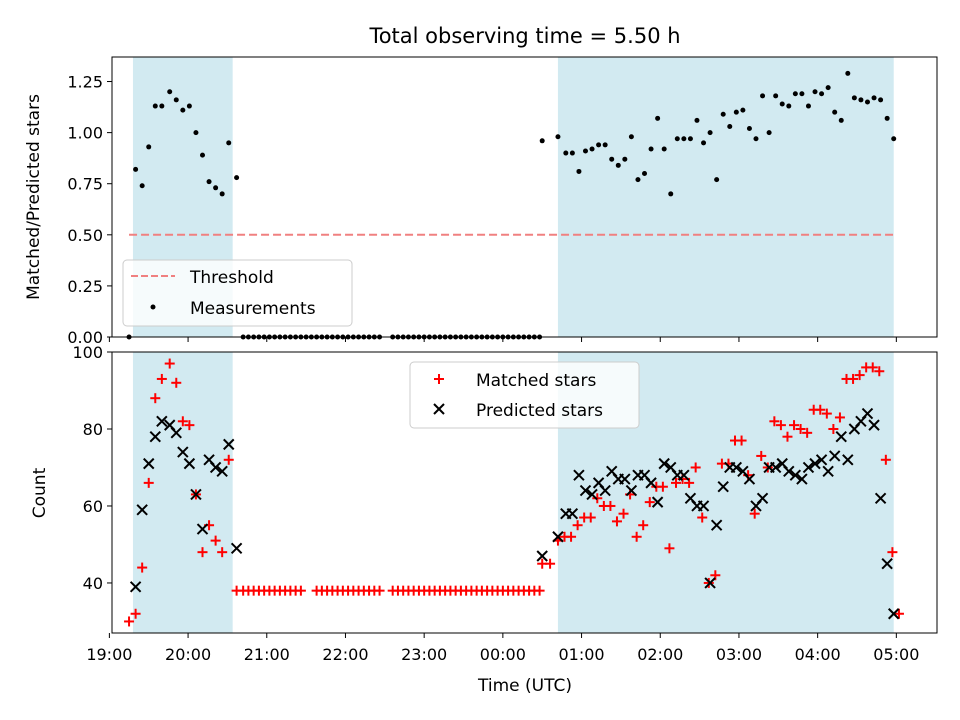 The image size is (960, 720). What do you see at coordinates (93, 583) in the screenshot?
I see `y-tick-label: 40` at bounding box center [93, 583].